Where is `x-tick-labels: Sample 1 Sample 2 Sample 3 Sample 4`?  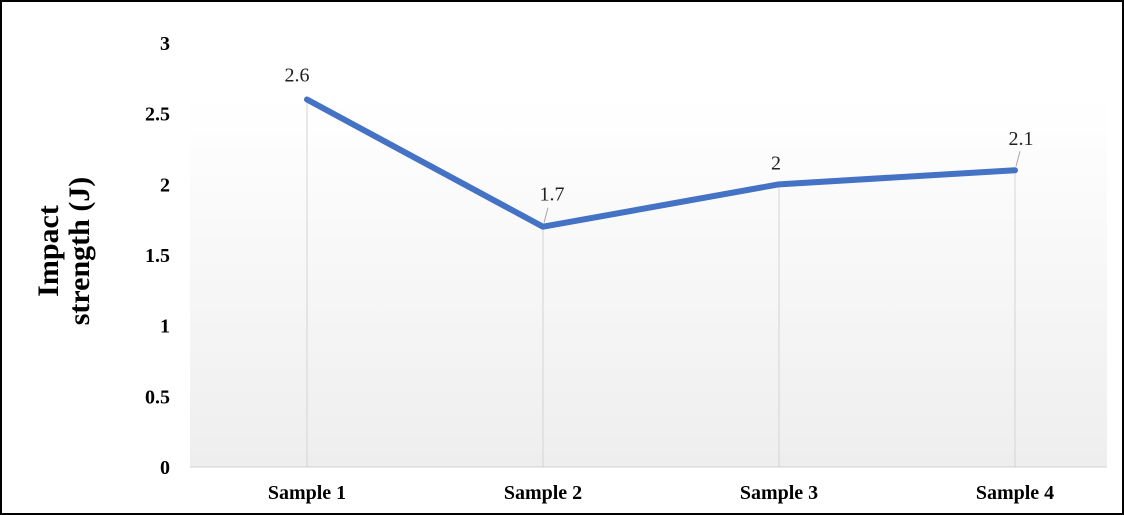
x-tick-labels: Sample 1 Sample 2 Sample 3 Sample 4 is located at coordinates (661, 493).